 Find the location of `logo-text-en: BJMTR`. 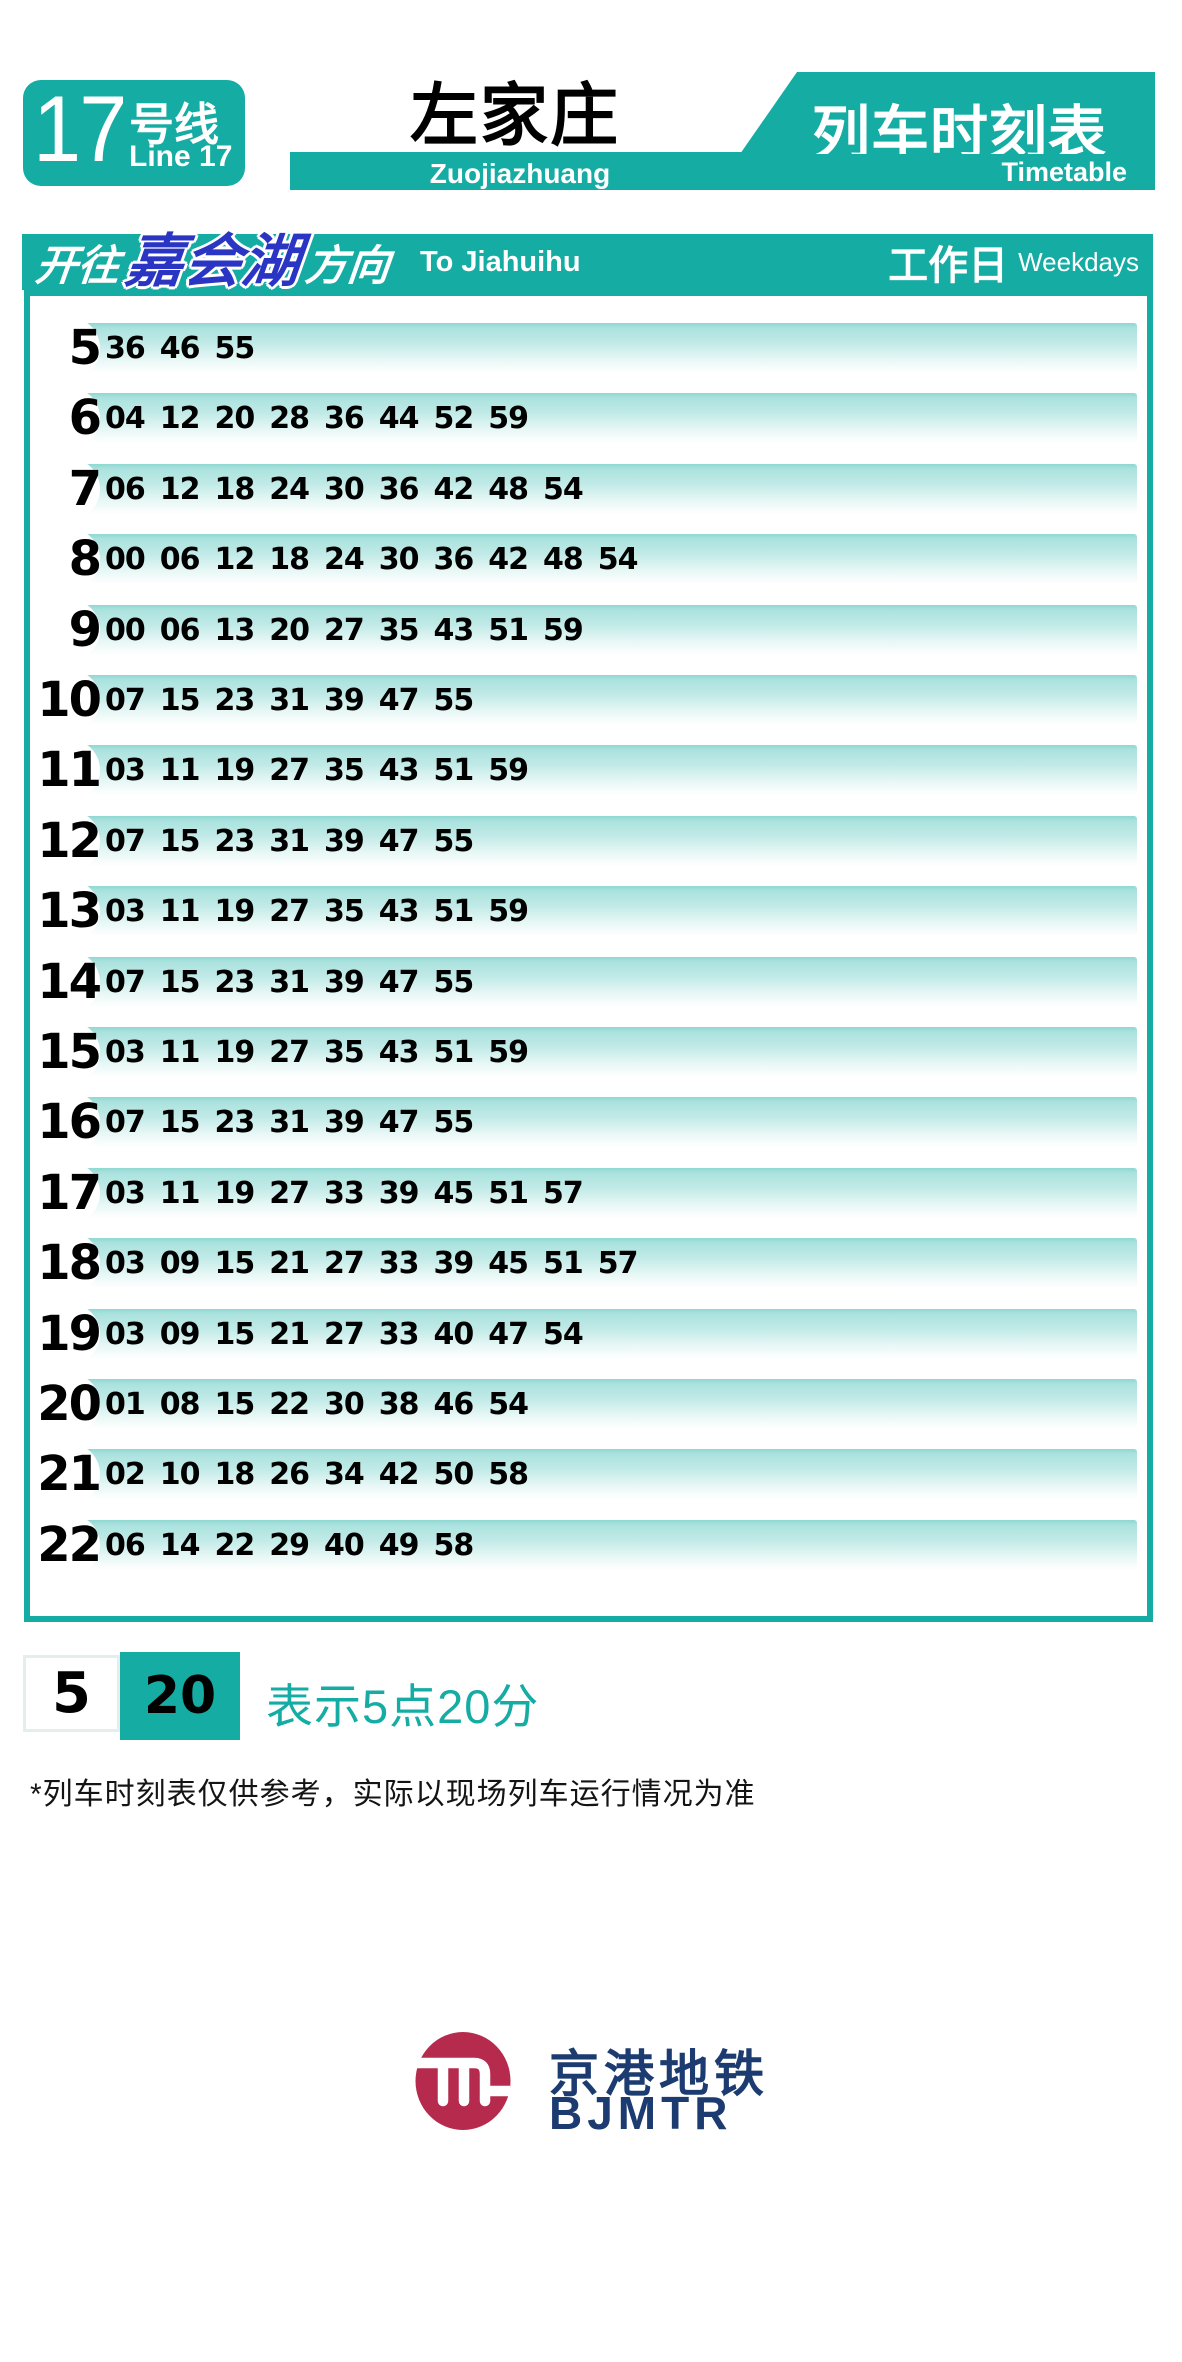

logo-text-en: BJMTR is located at coordinates (641, 2113).